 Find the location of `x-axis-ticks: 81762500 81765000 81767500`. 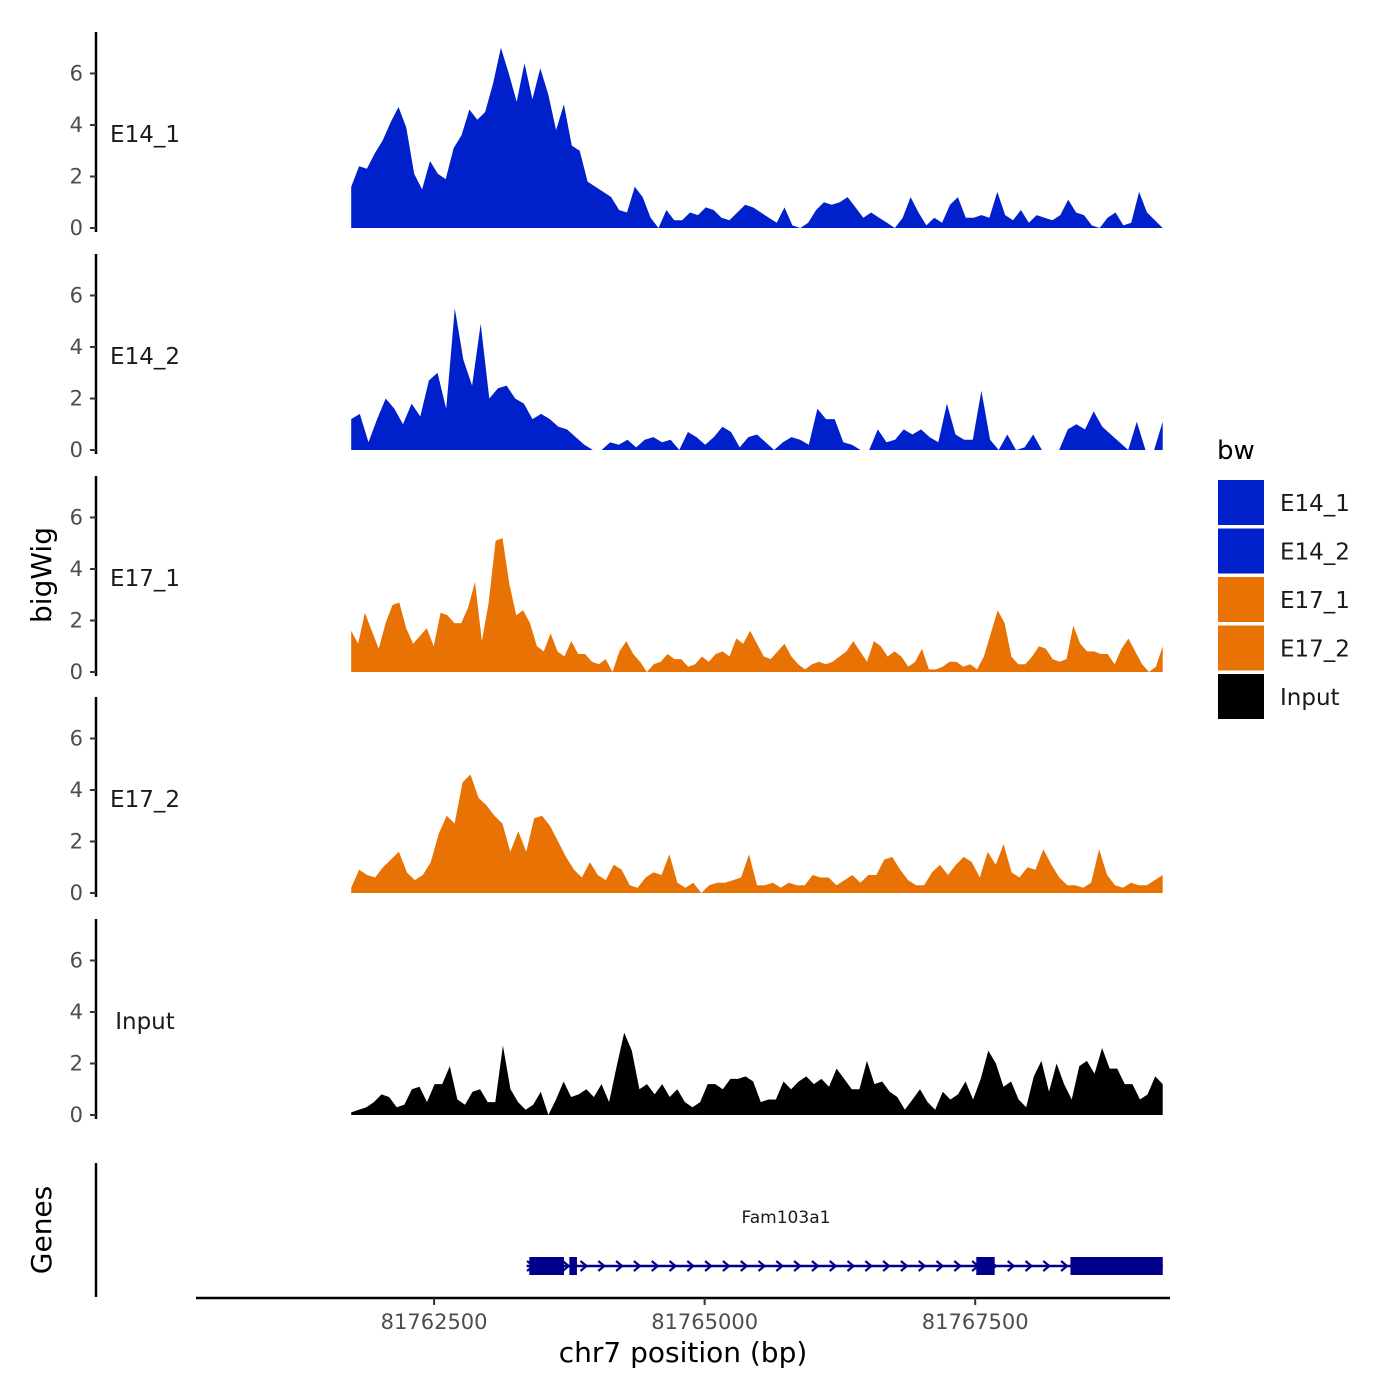

x-axis-ticks: 81762500 81765000 81767500 is located at coordinates (705, 1316).